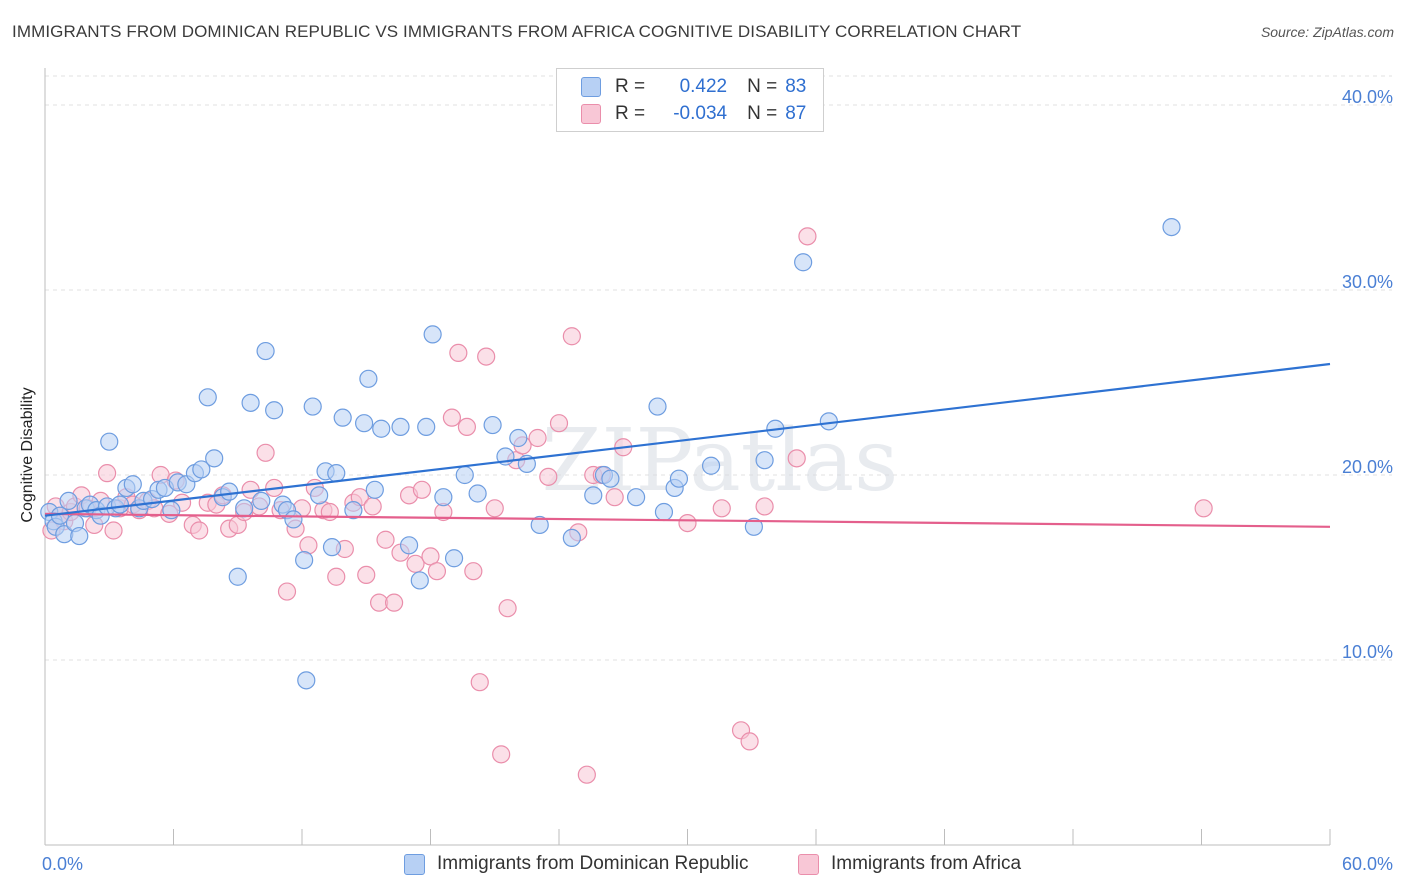  I want to click on stats-row-pink: R = -0.034 N = 87, so click(693, 114).